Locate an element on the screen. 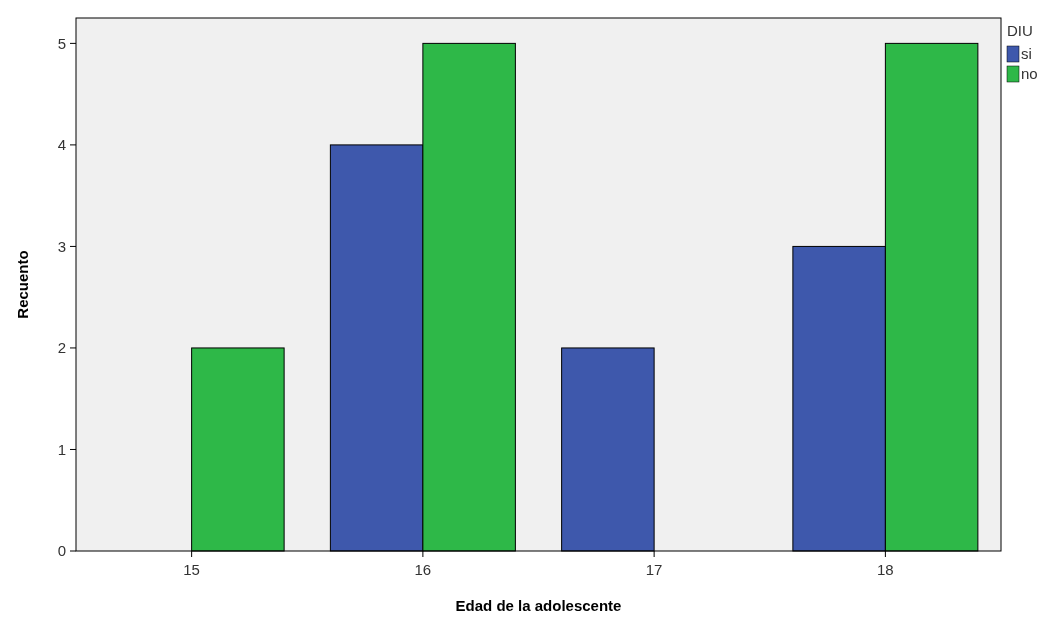  legend-label: no is located at coordinates (1029, 73).